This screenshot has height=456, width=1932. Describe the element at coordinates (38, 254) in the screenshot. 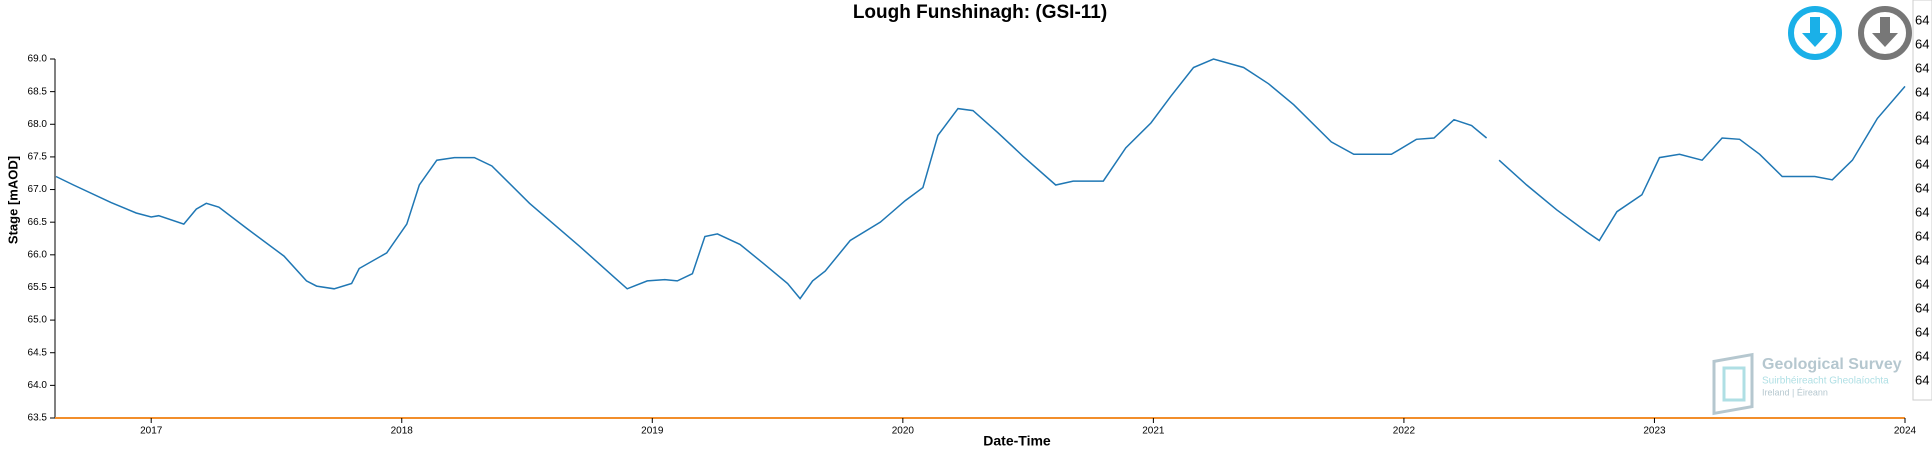

I see `y-tick-label: 66.0` at that location.